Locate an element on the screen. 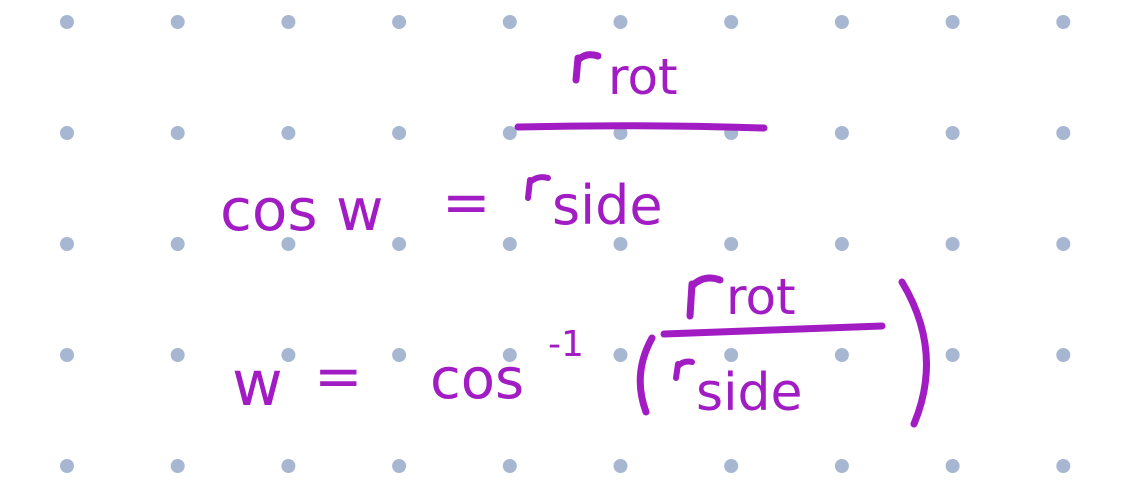 The width and height of the screenshot is (1129, 495). equation-1-numerator-r-hook is located at coordinates (587, 67).